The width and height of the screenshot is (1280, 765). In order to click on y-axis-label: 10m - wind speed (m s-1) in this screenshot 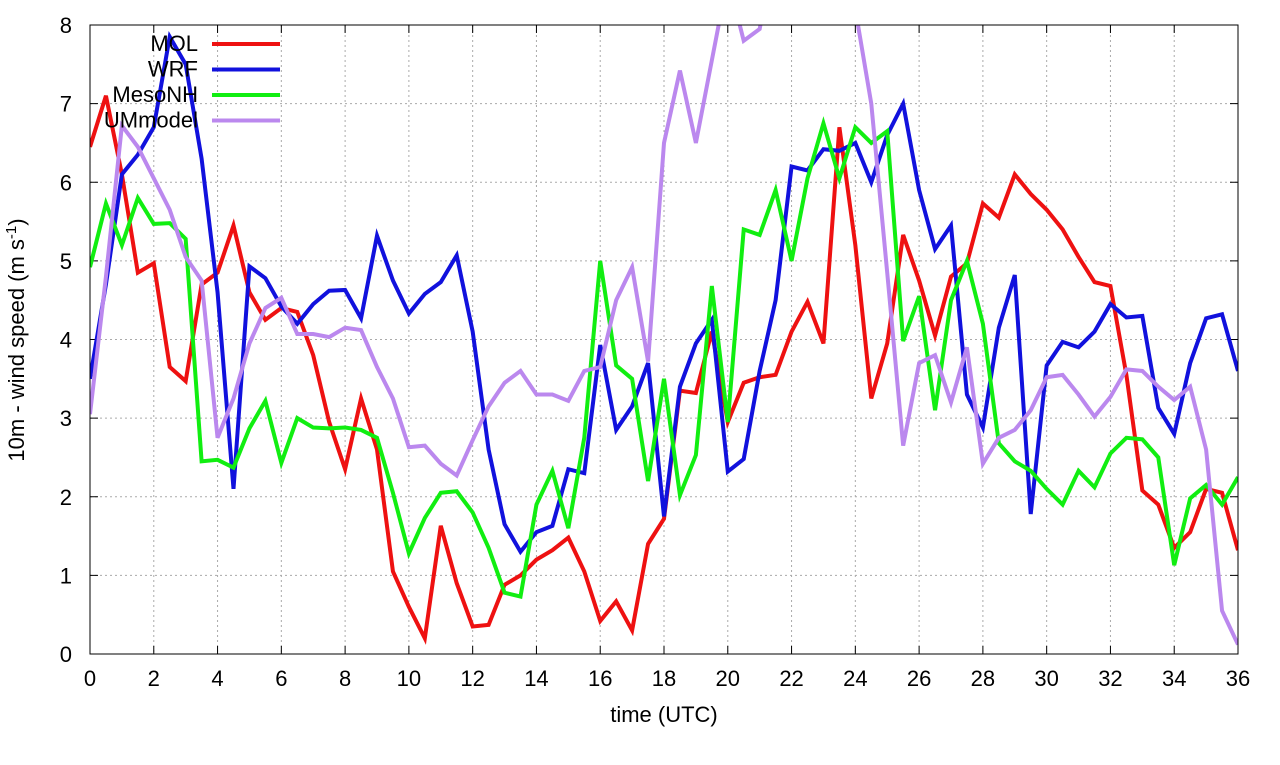, I will do `click(16, 339)`.